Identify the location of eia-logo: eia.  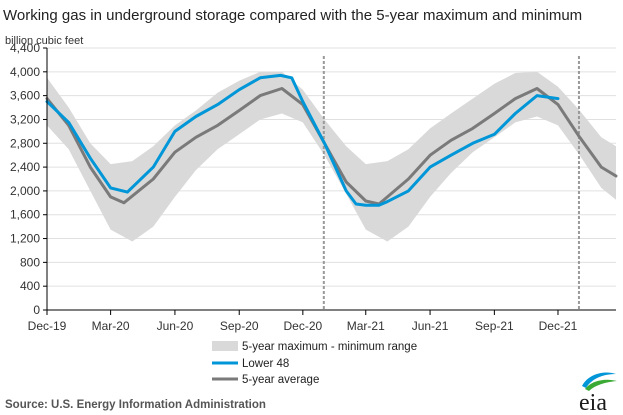
(598, 393).